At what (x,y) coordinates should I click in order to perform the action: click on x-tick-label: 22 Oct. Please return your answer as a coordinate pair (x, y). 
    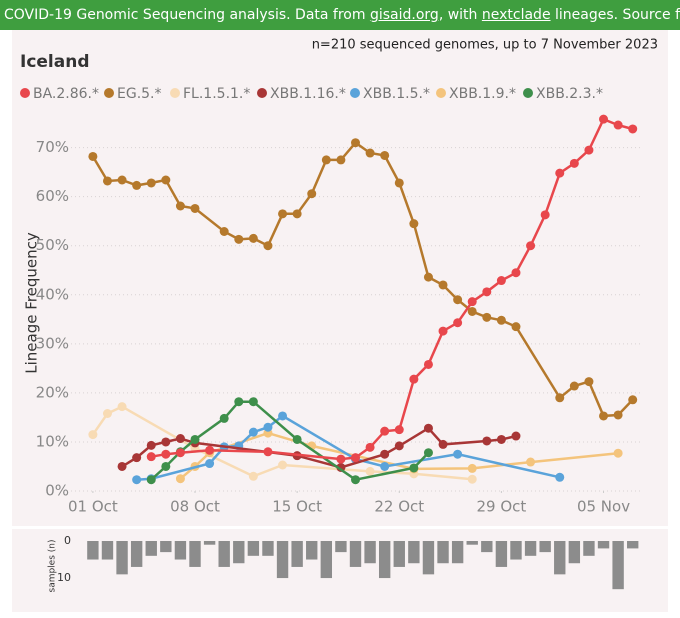
    Looking at the image, I should click on (399, 507).